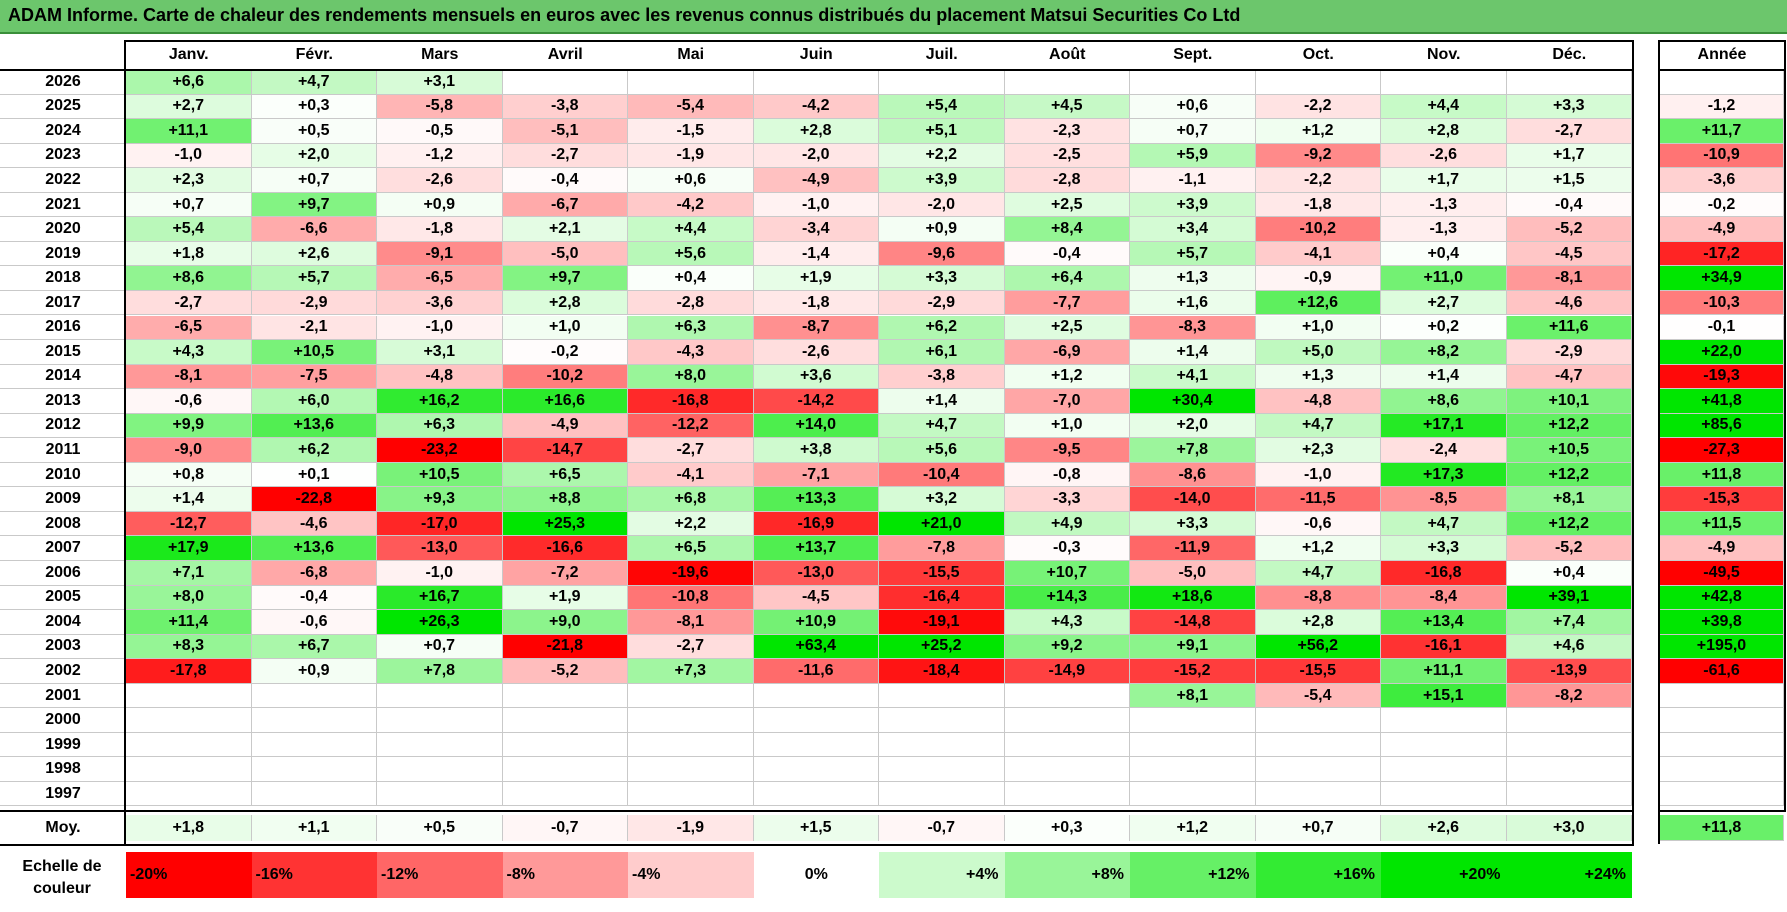 The image size is (1787, 912). I want to click on annual-right-line, so click(1785, 426).